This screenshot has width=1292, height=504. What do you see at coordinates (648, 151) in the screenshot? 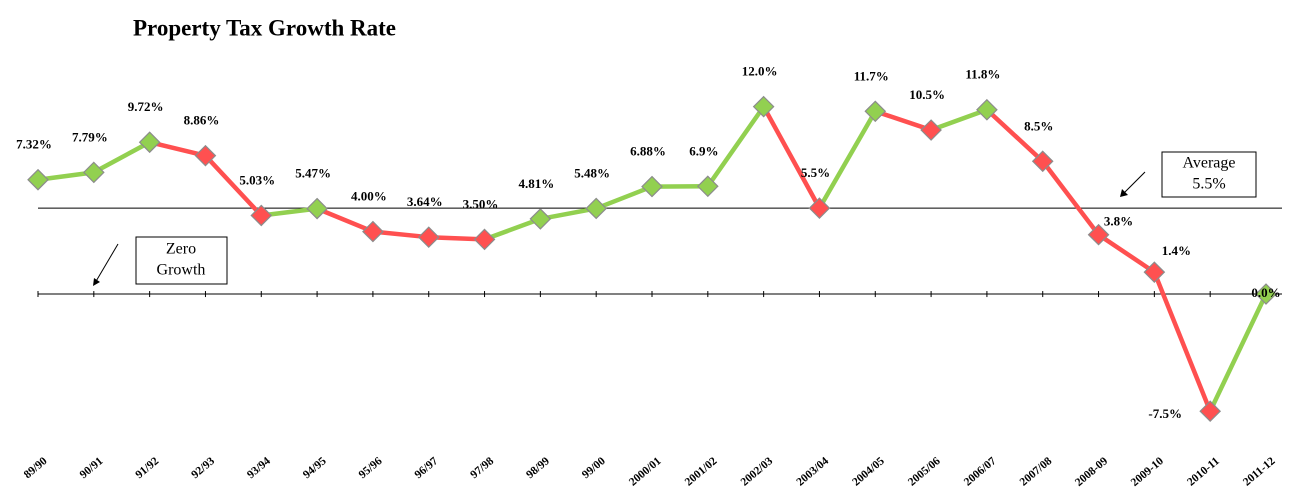
I see `value-label: 6.88%` at bounding box center [648, 151].